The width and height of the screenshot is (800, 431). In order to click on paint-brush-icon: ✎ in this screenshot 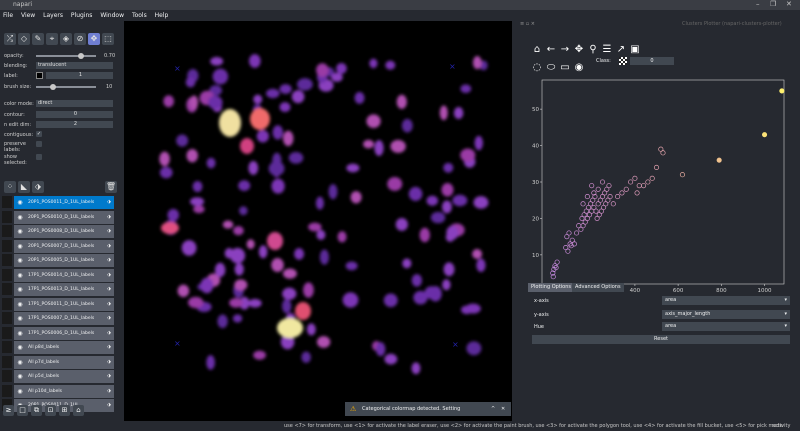, I will do `click(38, 39)`.